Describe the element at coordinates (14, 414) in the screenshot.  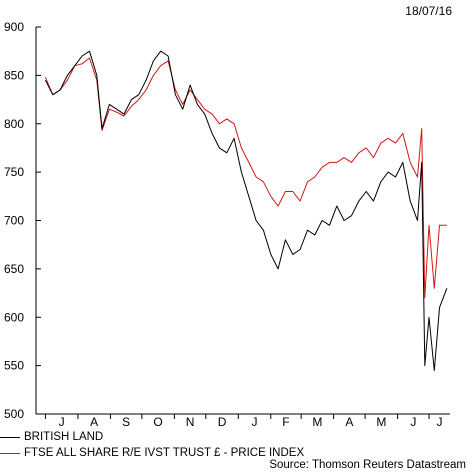
I see `y-tick-label: 500` at that location.